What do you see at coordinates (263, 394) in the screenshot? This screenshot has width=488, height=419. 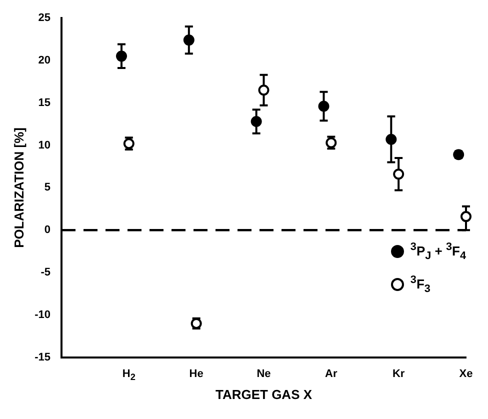 I see `x-axis-title: TARGET GAS X` at bounding box center [263, 394].